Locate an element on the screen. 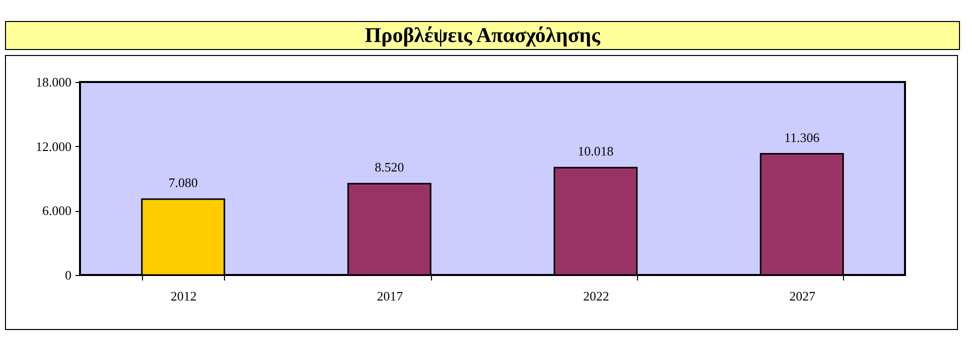 The image size is (972, 347). x-tick-label: 2012 is located at coordinates (183, 296).